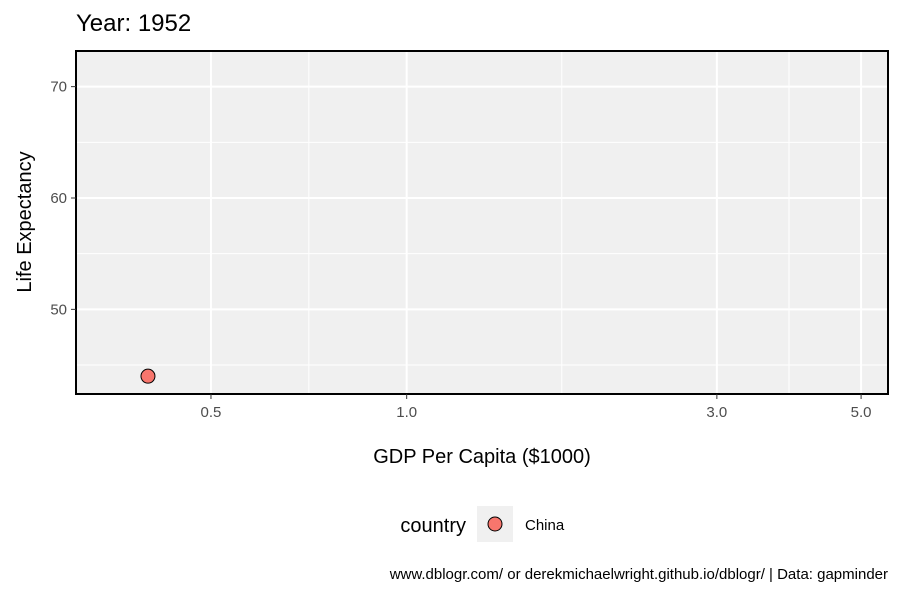  I want to click on x-axis-title: GDP Per Capita ($1000), so click(482, 457).